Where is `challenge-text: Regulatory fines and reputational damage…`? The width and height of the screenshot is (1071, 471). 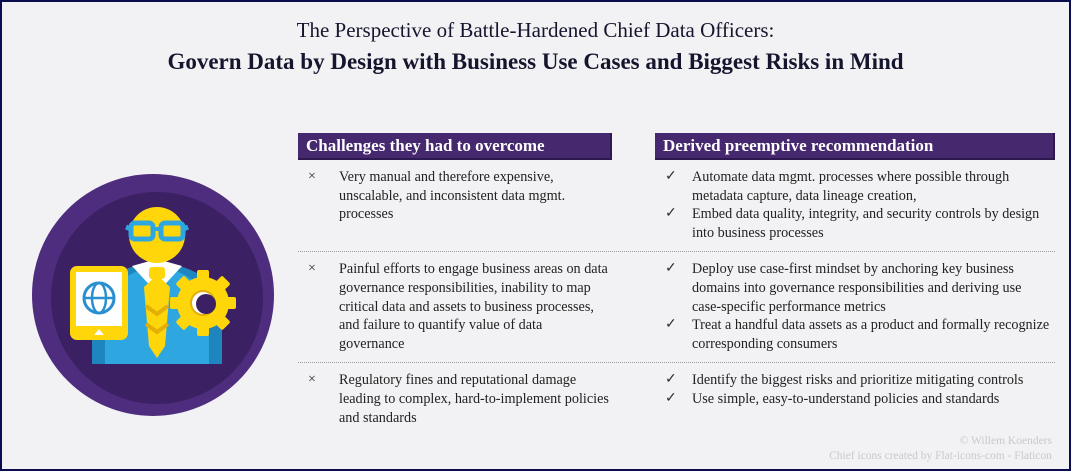
challenge-text: Regulatory fines and reputational damage… is located at coordinates (474, 399).